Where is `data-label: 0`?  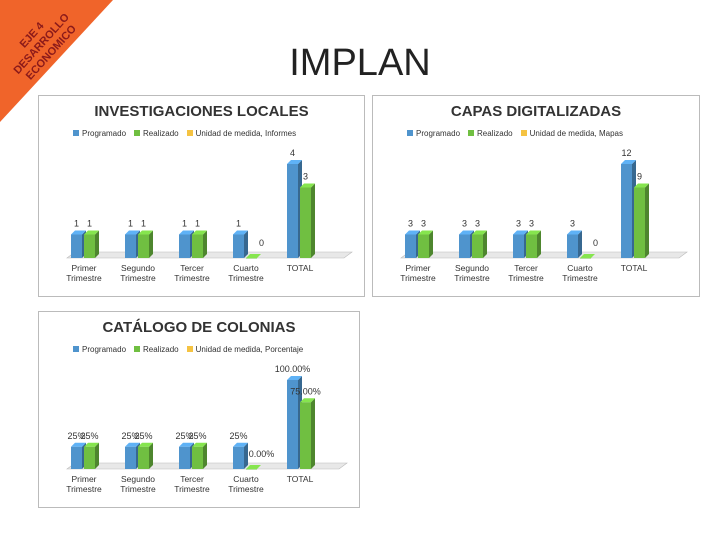 data-label: 0 is located at coordinates (595, 243).